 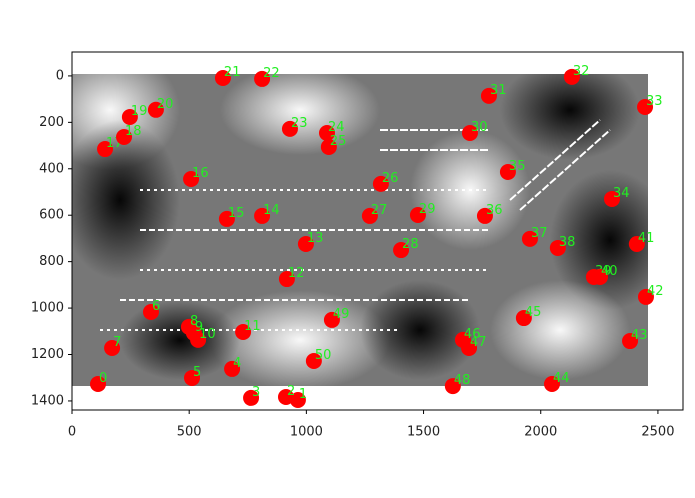 What do you see at coordinates (379, 210) in the screenshot?
I see `point-label: 27` at bounding box center [379, 210].